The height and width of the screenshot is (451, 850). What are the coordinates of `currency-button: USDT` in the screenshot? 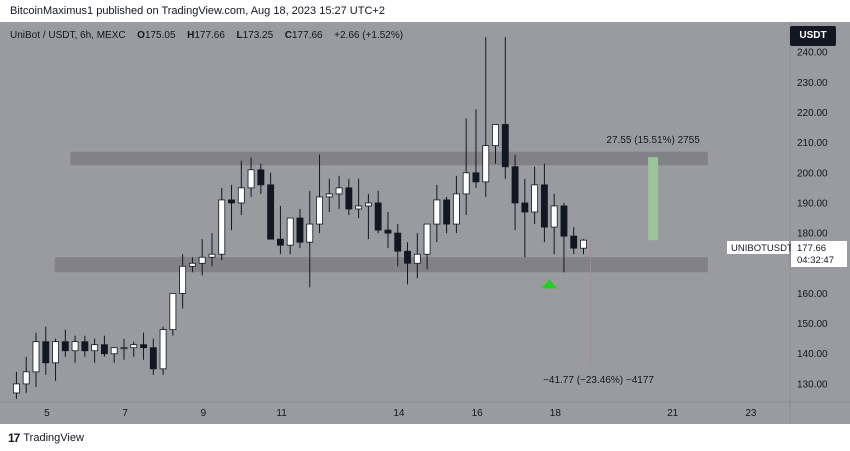 It's located at (813, 36).